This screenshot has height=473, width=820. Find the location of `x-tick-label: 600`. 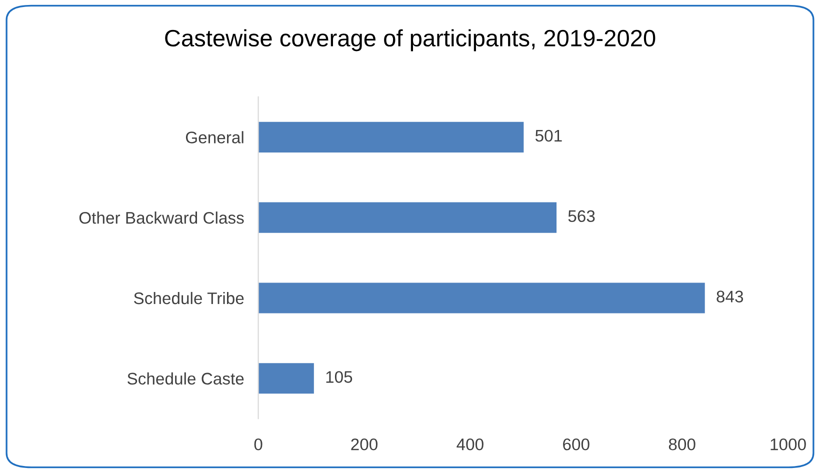

x-tick-label: 600 is located at coordinates (576, 444).